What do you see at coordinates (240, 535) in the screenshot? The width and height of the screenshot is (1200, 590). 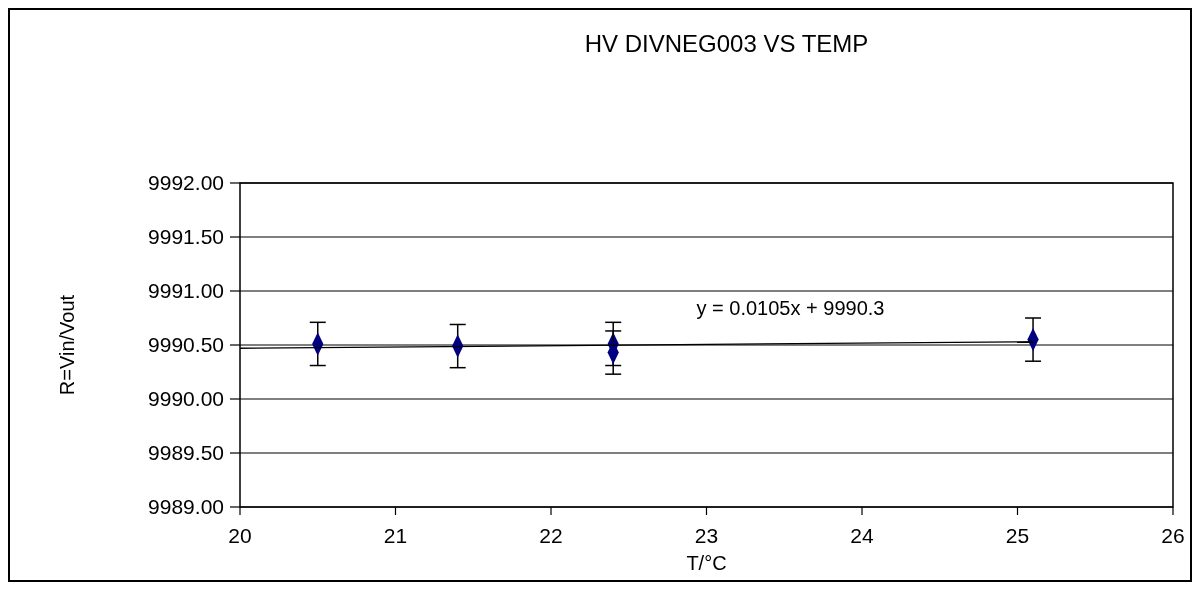 I see `x-tick-label: 20` at bounding box center [240, 535].